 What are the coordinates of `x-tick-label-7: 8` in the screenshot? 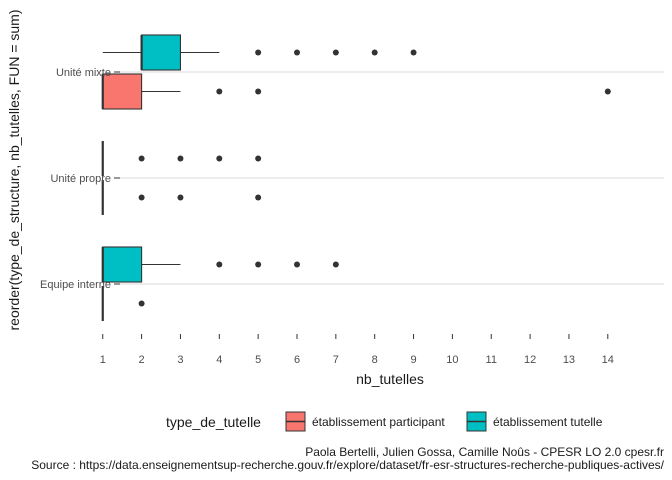 It's located at (375, 360).